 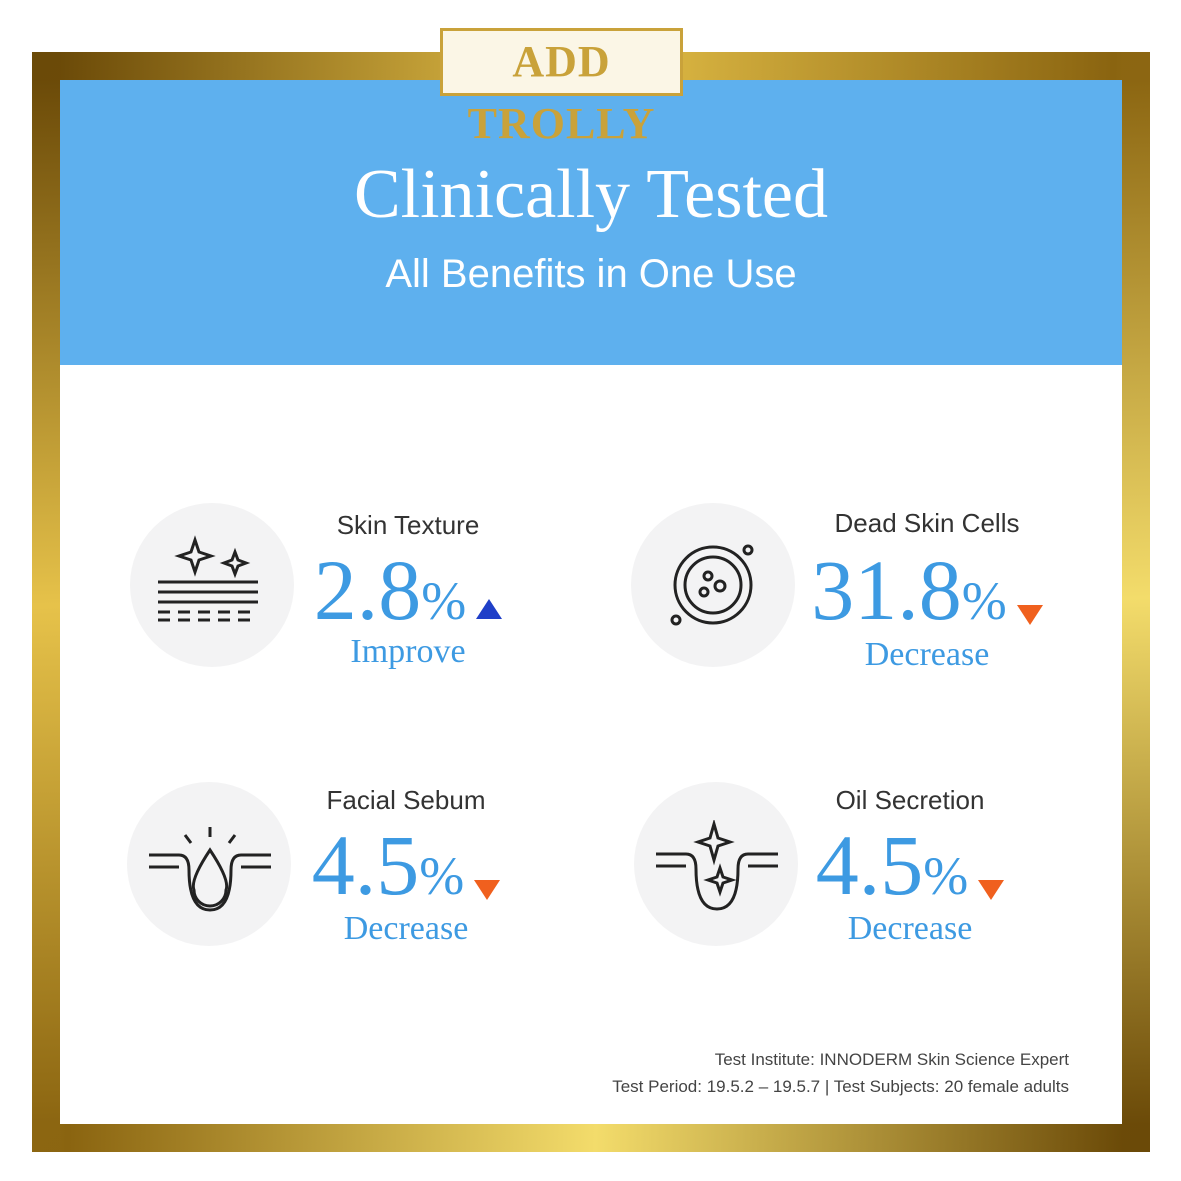 What do you see at coordinates (910, 800) in the screenshot?
I see `item-label: Oil Secretion` at bounding box center [910, 800].